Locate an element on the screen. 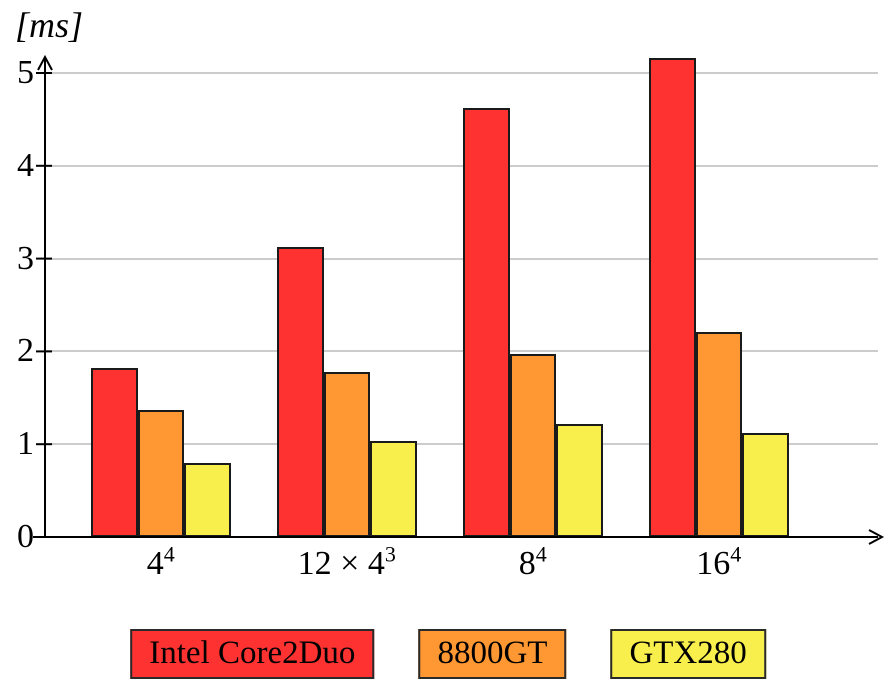 This screenshot has width=896, height=683. x-tick-label: 12 × 43 is located at coordinates (346, 561).